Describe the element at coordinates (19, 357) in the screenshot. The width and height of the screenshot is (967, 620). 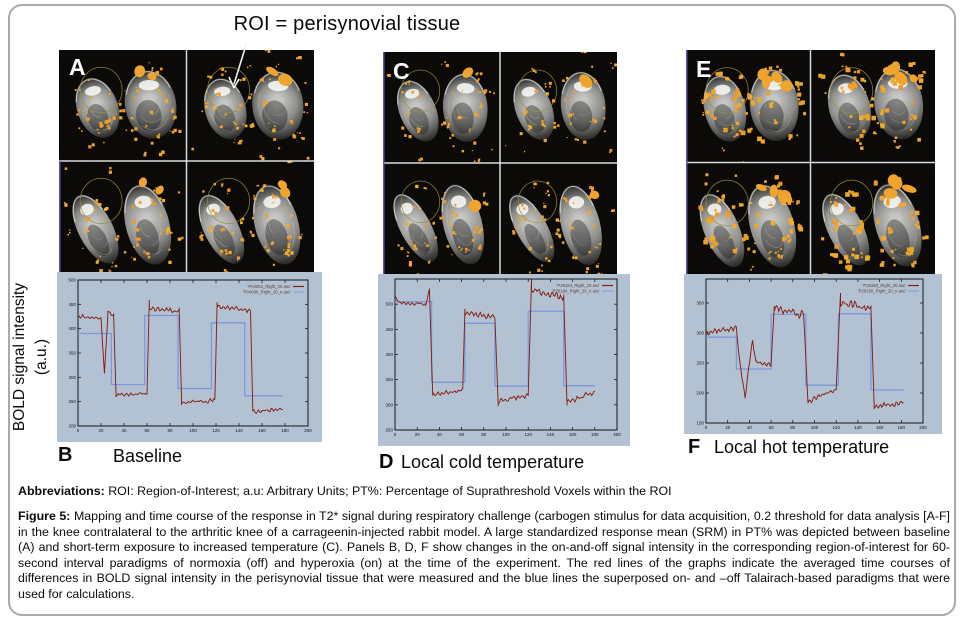
I see `y-axis-label-line1: BOLD signal intensity` at that location.